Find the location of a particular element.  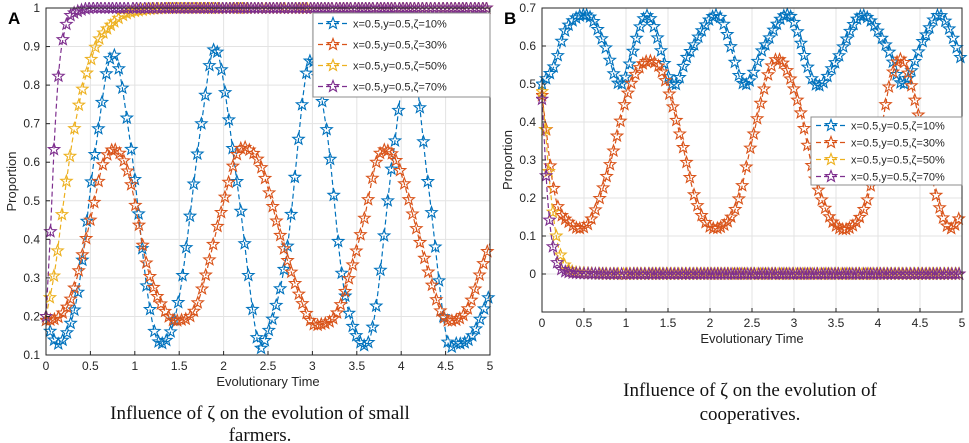

y-tick-label: 0.8 is located at coordinates (31, 85).